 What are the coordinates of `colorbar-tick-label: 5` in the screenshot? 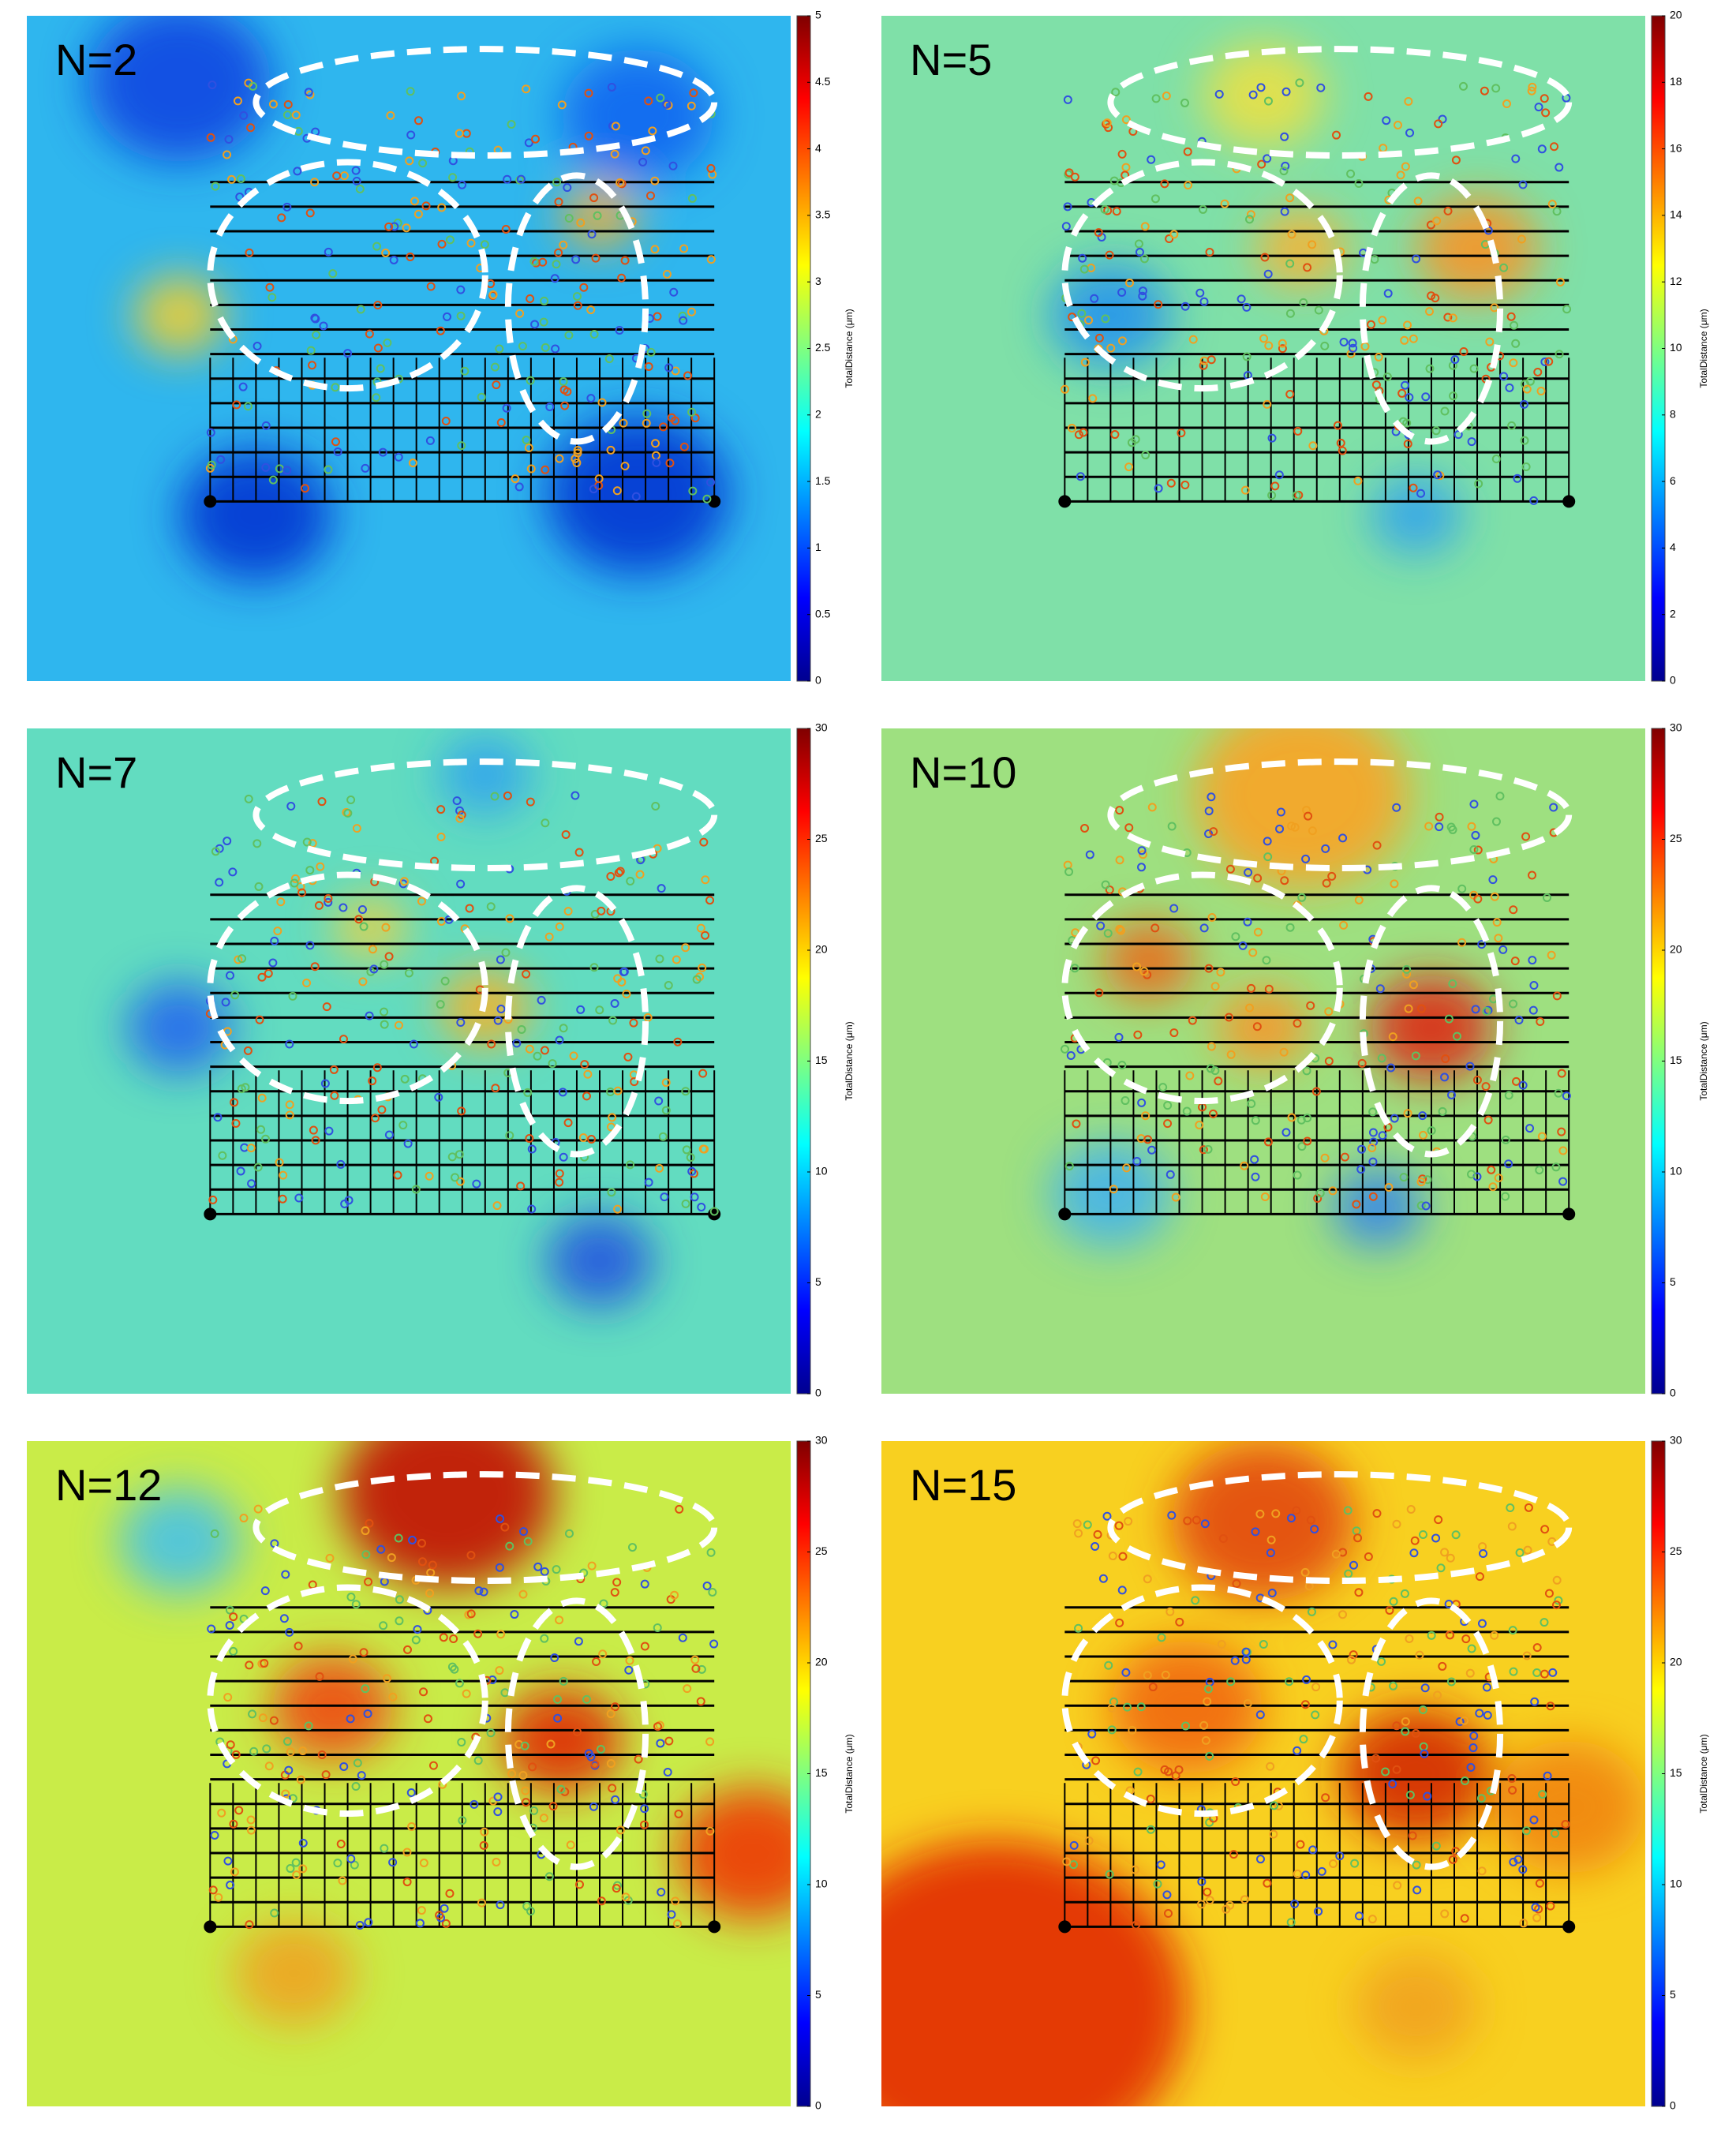 It's located at (818, 1995).